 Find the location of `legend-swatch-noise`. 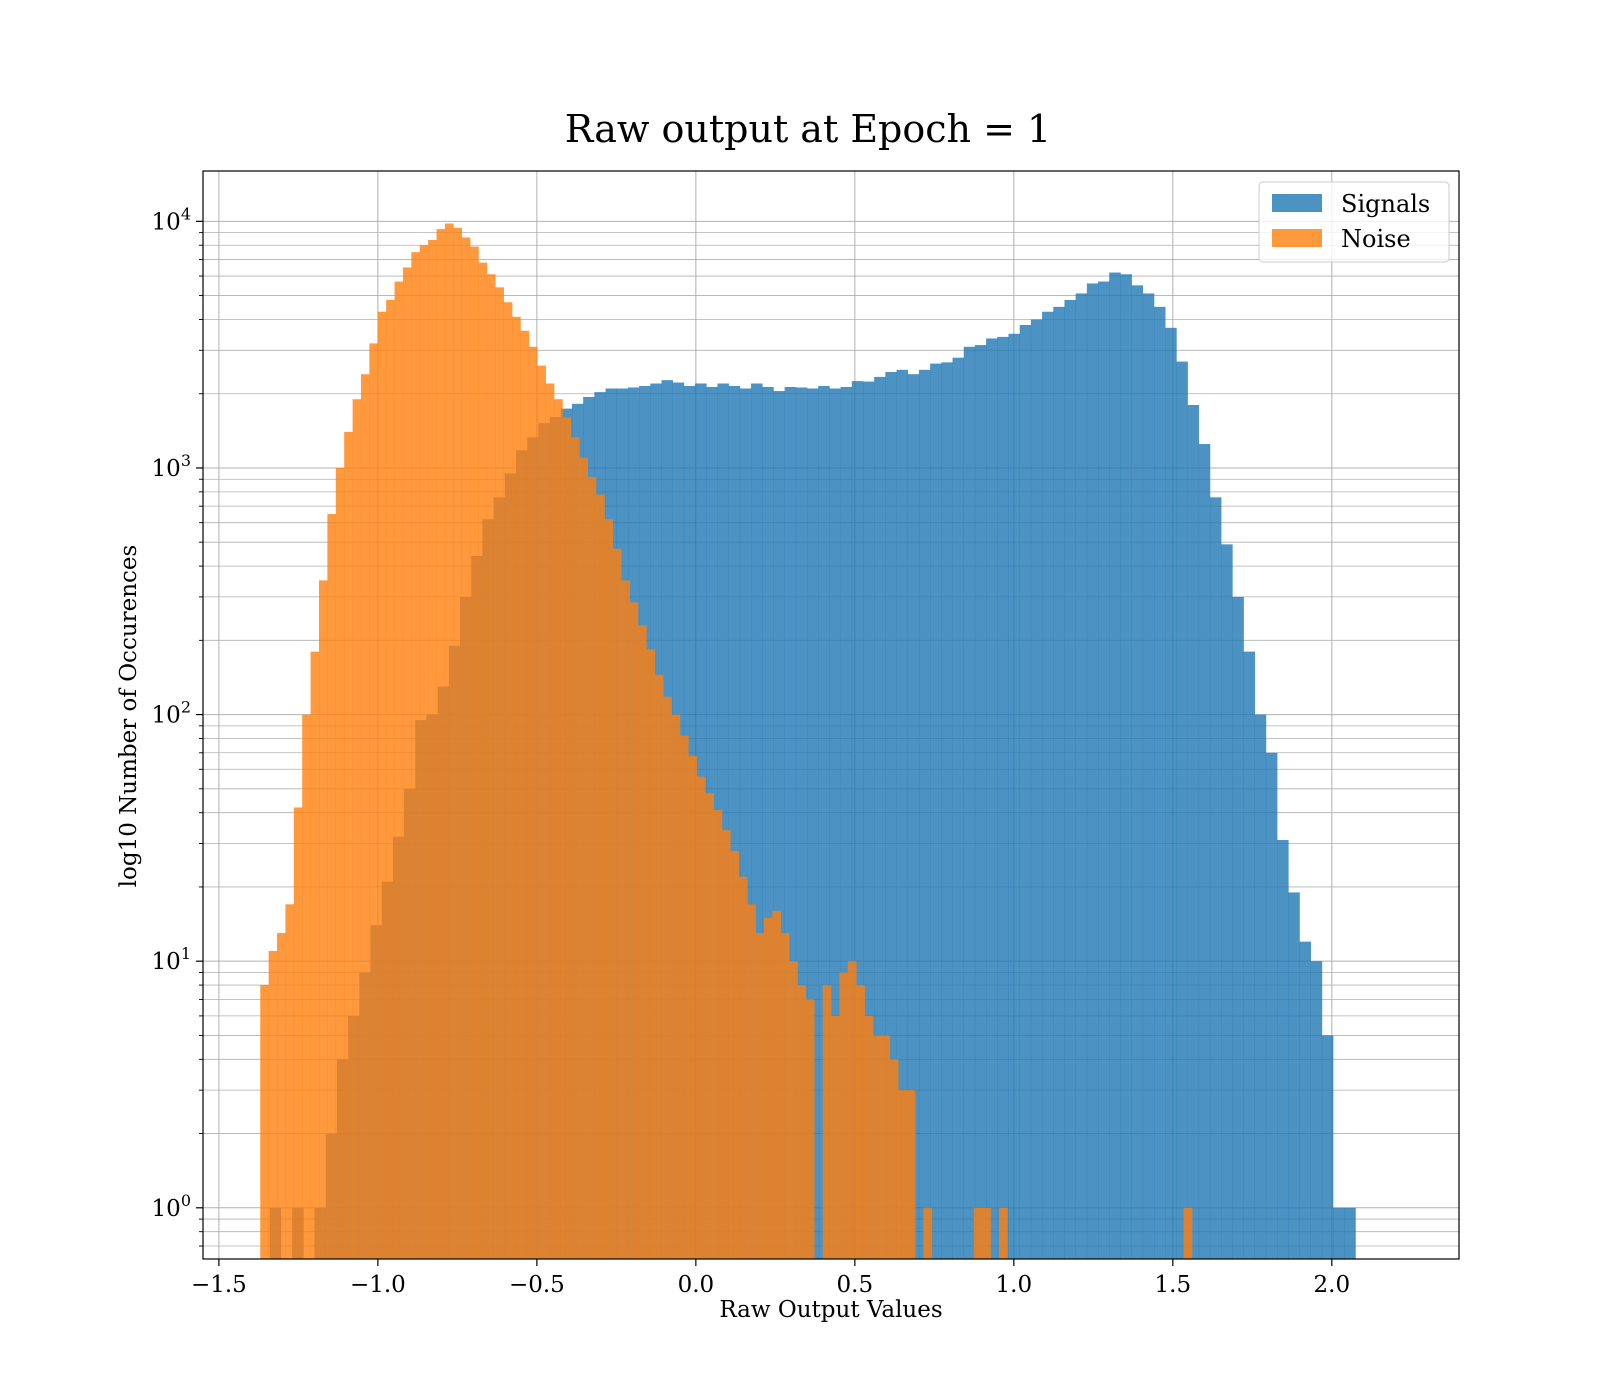

legend-swatch-noise is located at coordinates (1297, 238).